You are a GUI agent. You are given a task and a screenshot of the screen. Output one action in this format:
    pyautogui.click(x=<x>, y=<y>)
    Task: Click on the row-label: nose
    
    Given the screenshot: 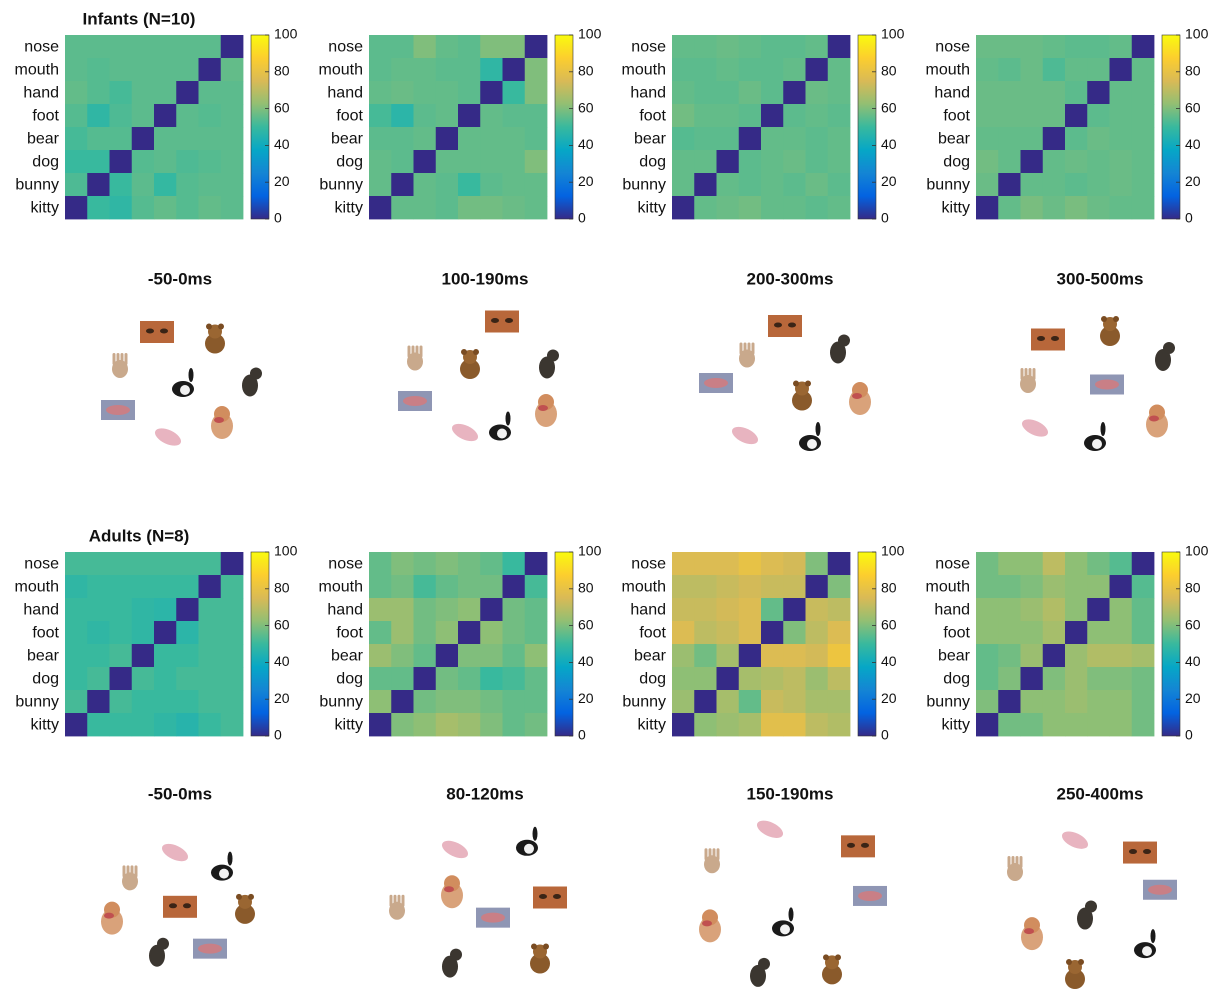 What is the action you would take?
    pyautogui.click(x=345, y=47)
    